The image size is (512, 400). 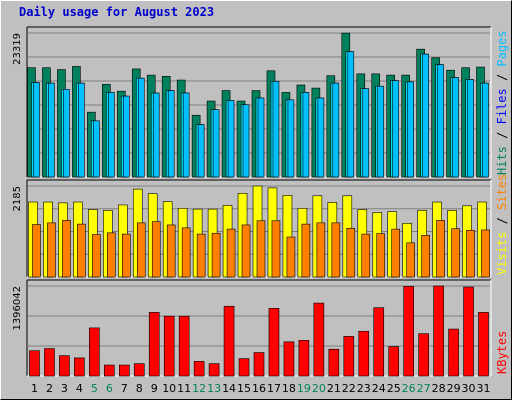 I want to click on legend-item: KBytes, so click(x=502, y=352).